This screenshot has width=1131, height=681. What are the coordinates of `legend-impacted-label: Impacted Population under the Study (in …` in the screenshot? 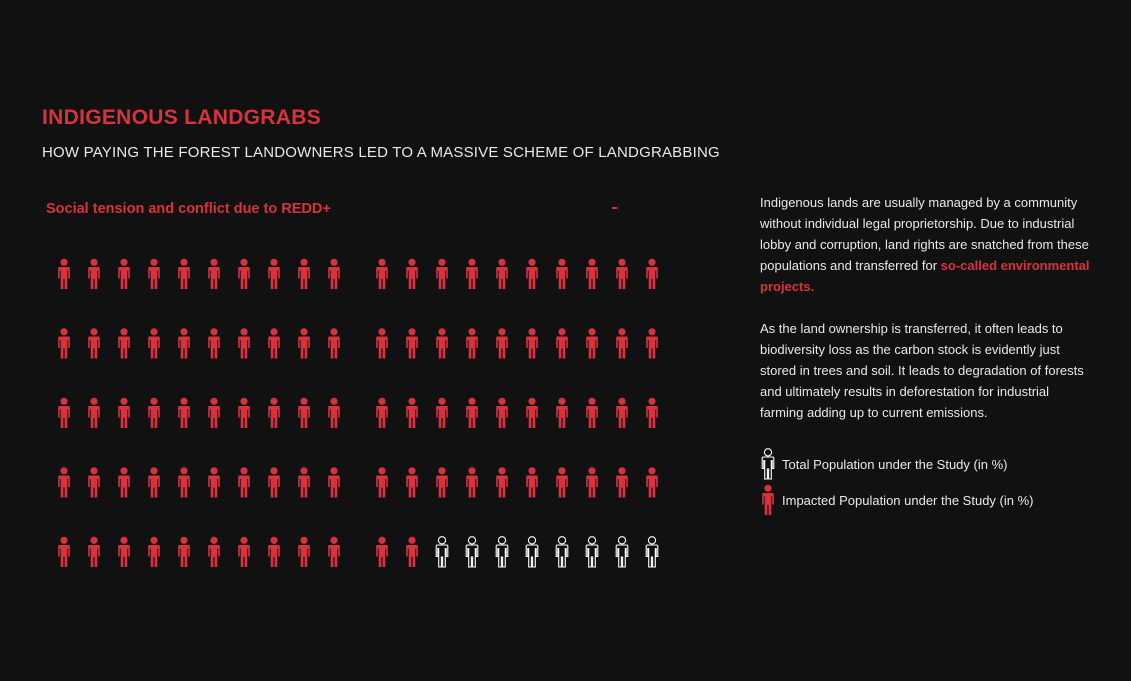 It's located at (908, 500).